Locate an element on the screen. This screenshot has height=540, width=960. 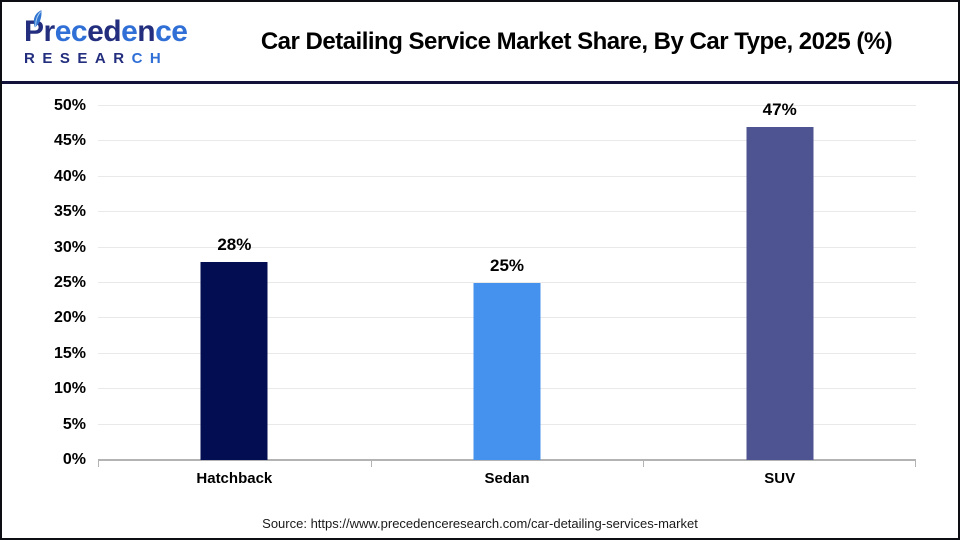
y-axis-label: 0% is located at coordinates (74, 459).